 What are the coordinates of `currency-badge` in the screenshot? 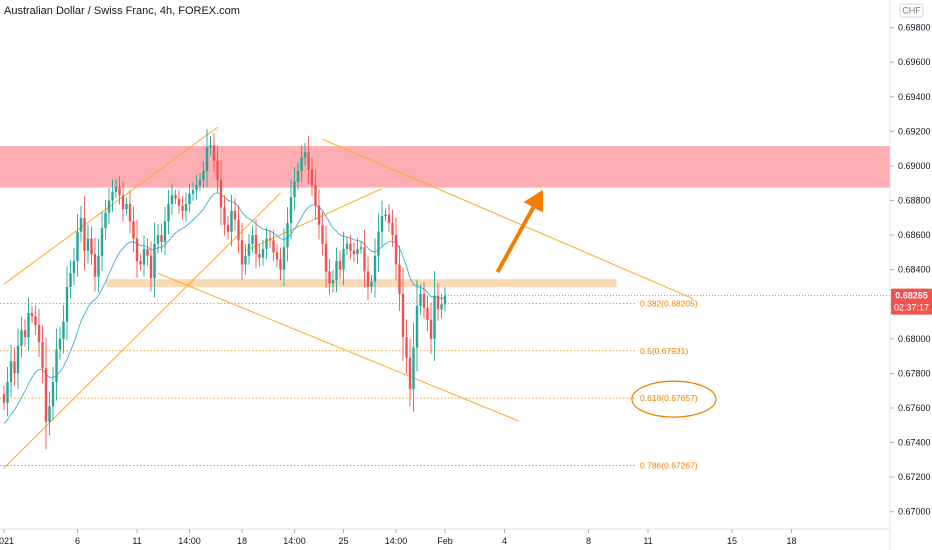 It's located at (911, 10).